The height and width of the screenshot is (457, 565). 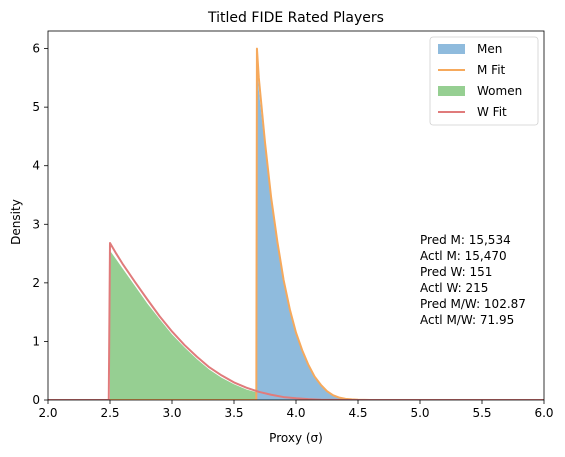 What do you see at coordinates (454, 288) in the screenshot?
I see `annotation-line: Actl W: 215` at bounding box center [454, 288].